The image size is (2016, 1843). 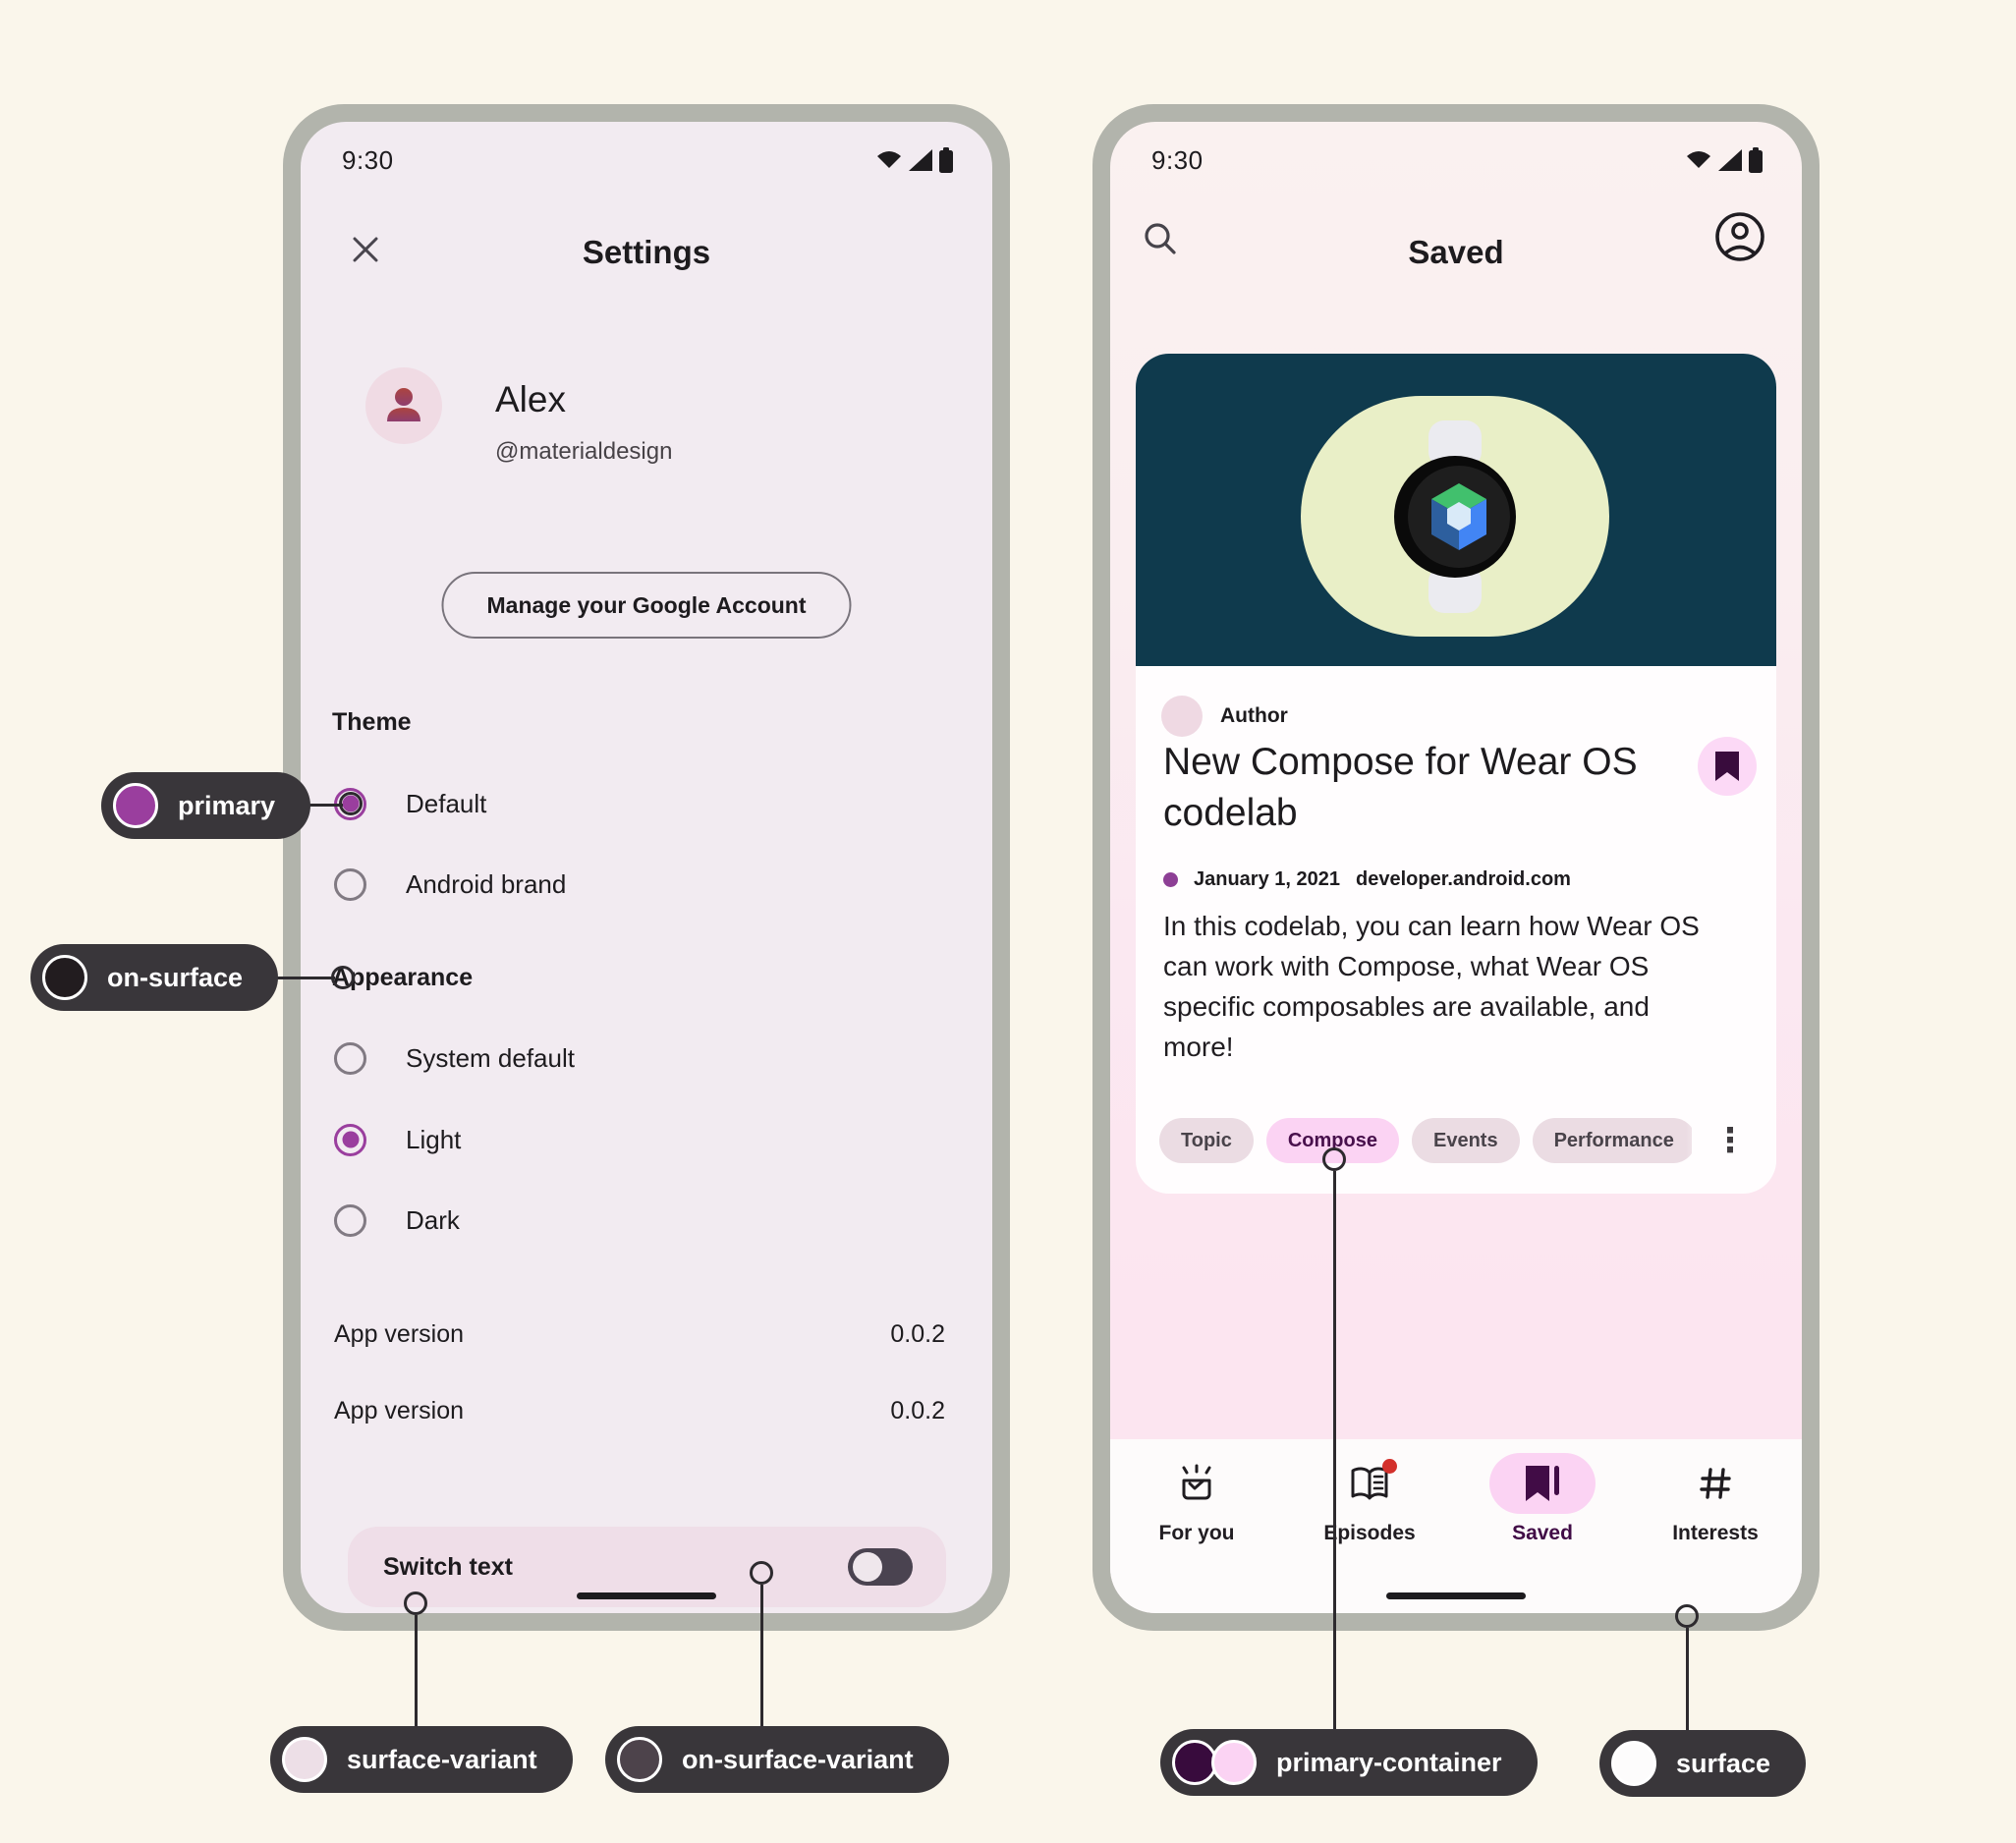 I want to click on callout-surface-variant: surface-variant, so click(x=421, y=1759).